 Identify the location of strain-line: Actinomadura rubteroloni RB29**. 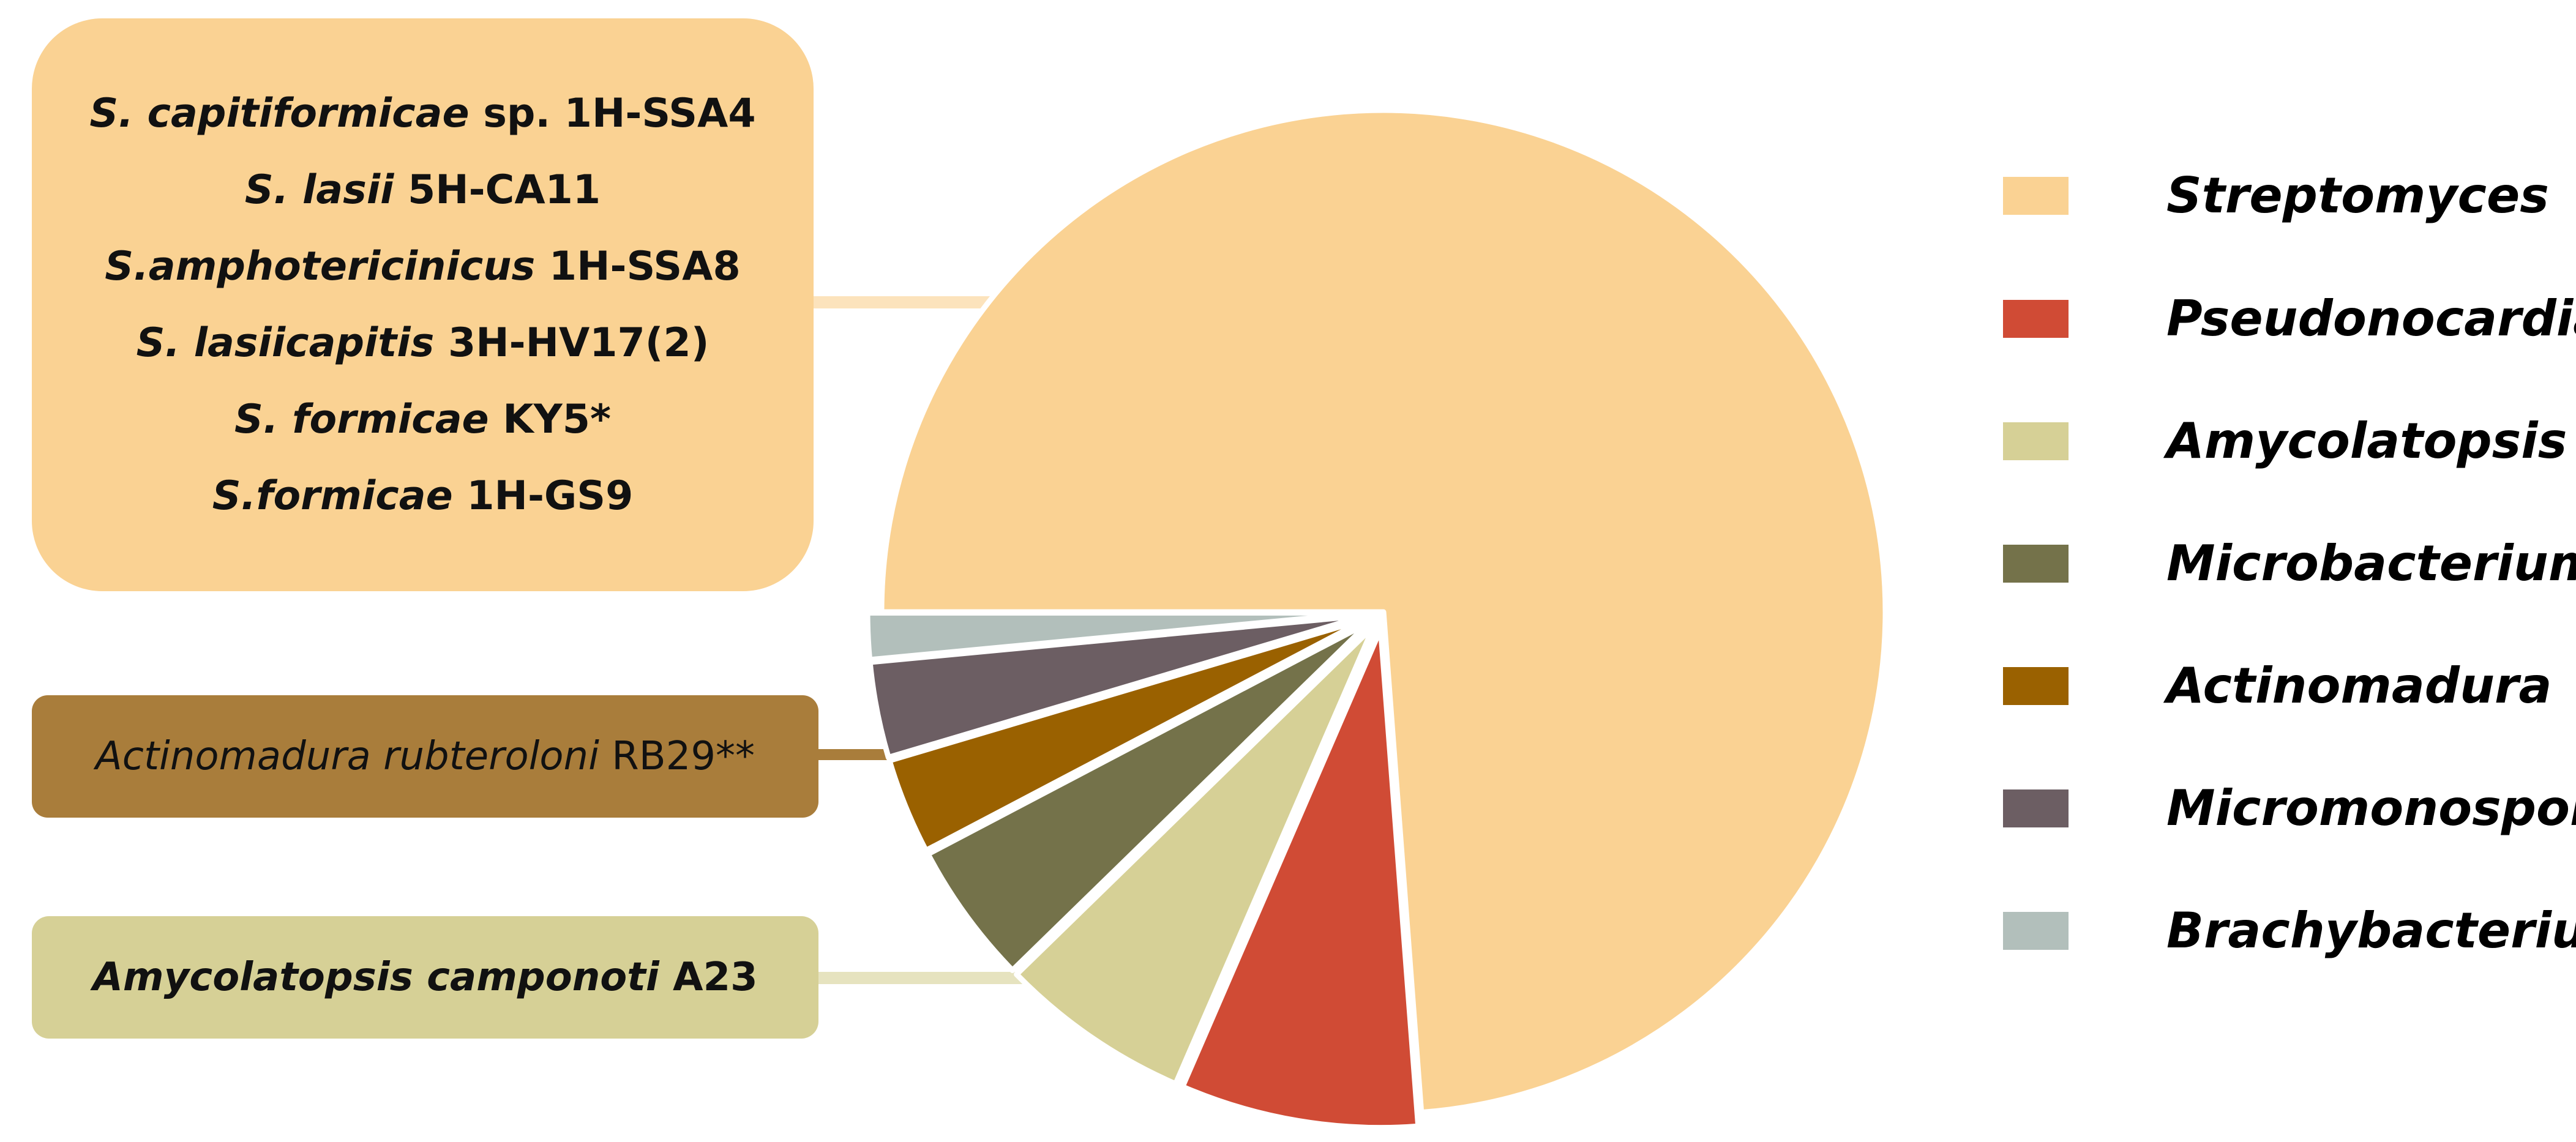
(425, 756).